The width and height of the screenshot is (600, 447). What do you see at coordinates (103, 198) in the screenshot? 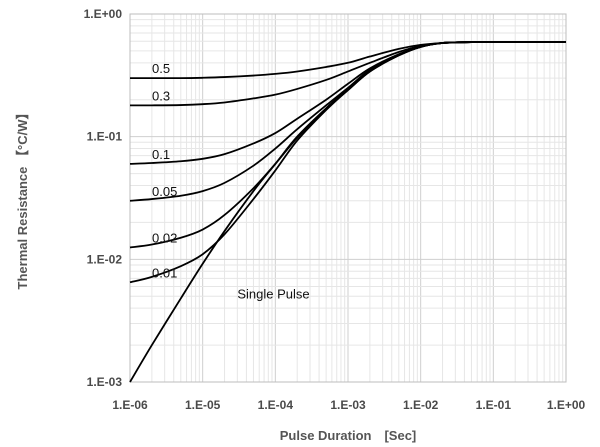
I see `y-axis-ticks: 1.E-03 1.E-02 1.E-01 1.E+00` at bounding box center [103, 198].